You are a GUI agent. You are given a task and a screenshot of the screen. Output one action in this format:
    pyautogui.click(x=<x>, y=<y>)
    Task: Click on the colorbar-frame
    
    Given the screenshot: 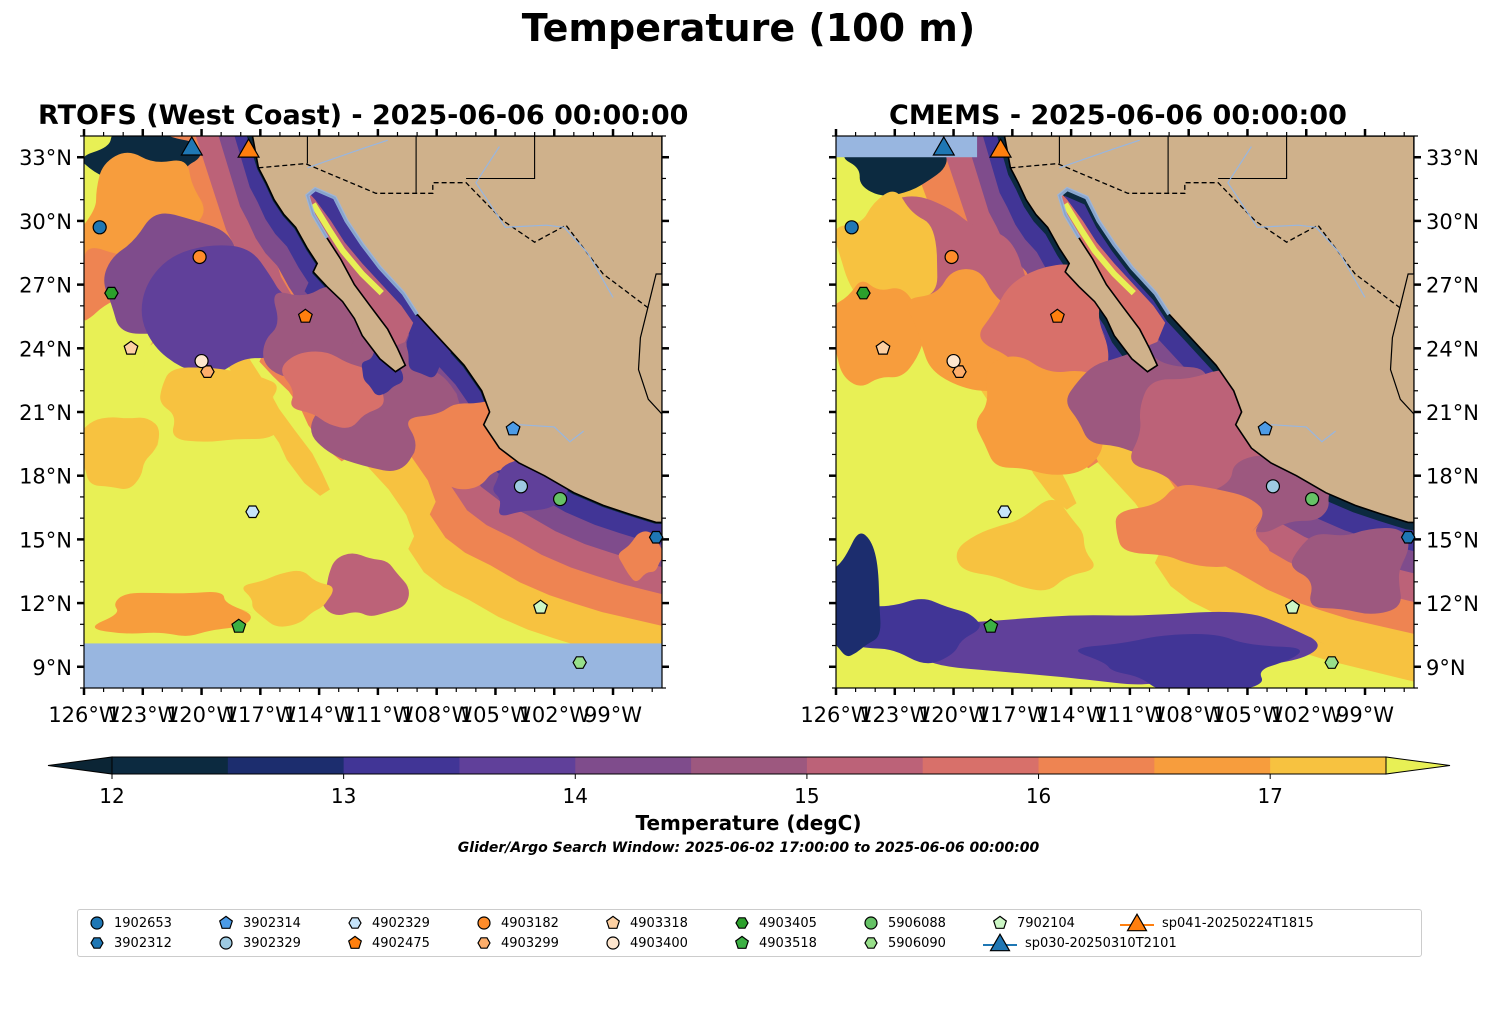 What is the action you would take?
    pyautogui.click(x=749, y=765)
    